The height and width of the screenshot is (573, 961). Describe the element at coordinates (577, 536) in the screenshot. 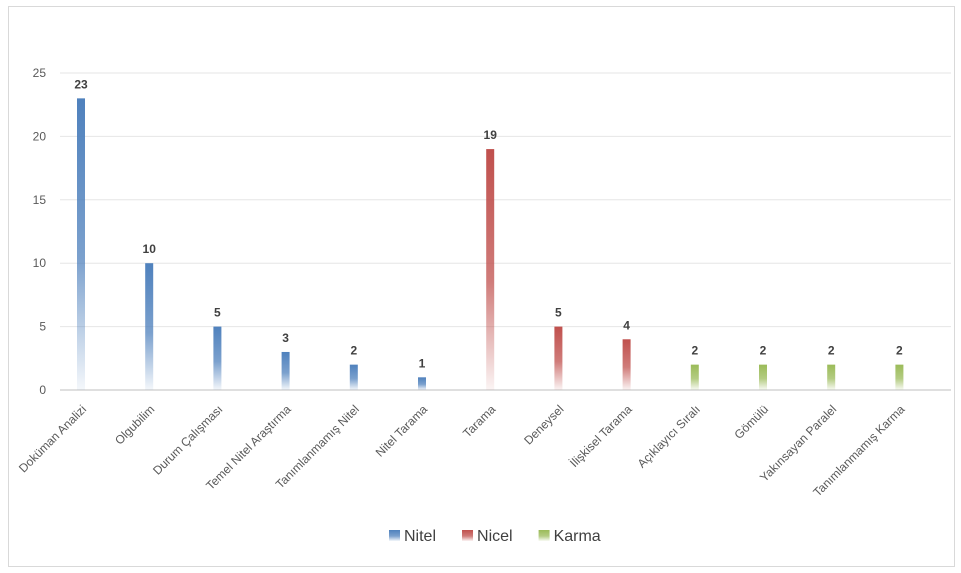

I see `legend-label: Karma` at that location.